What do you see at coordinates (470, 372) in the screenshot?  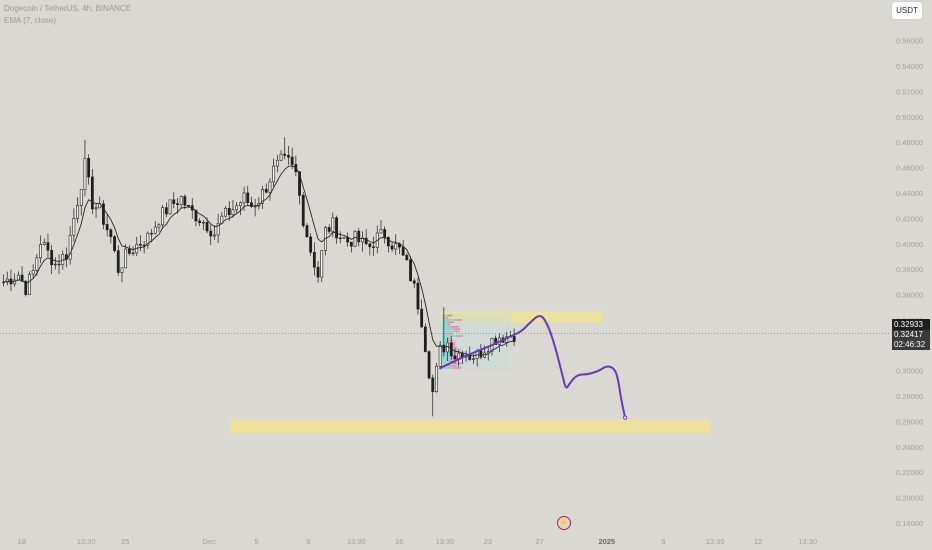 I see `price-zones` at bounding box center [470, 372].